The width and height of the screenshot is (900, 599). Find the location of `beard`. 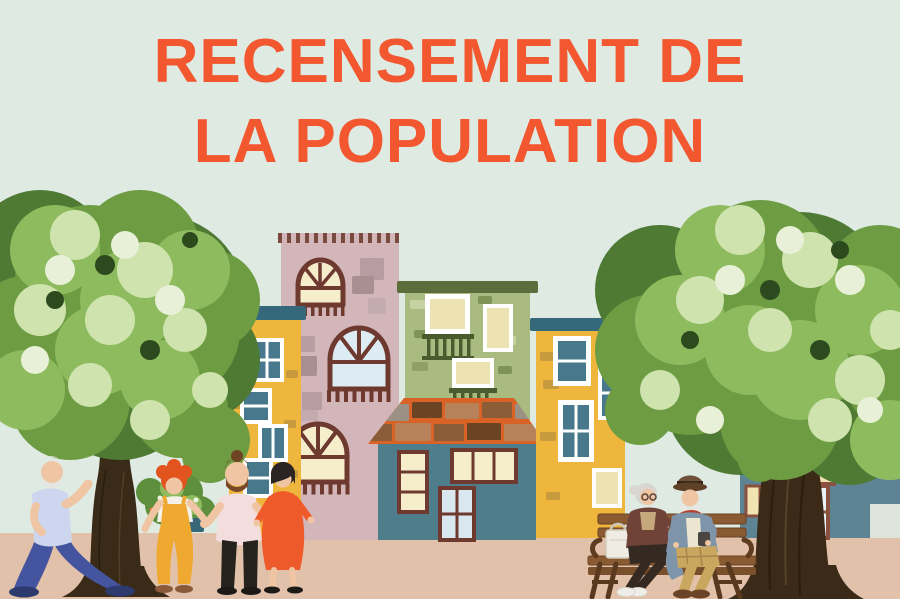

beard is located at coordinates (237, 484).